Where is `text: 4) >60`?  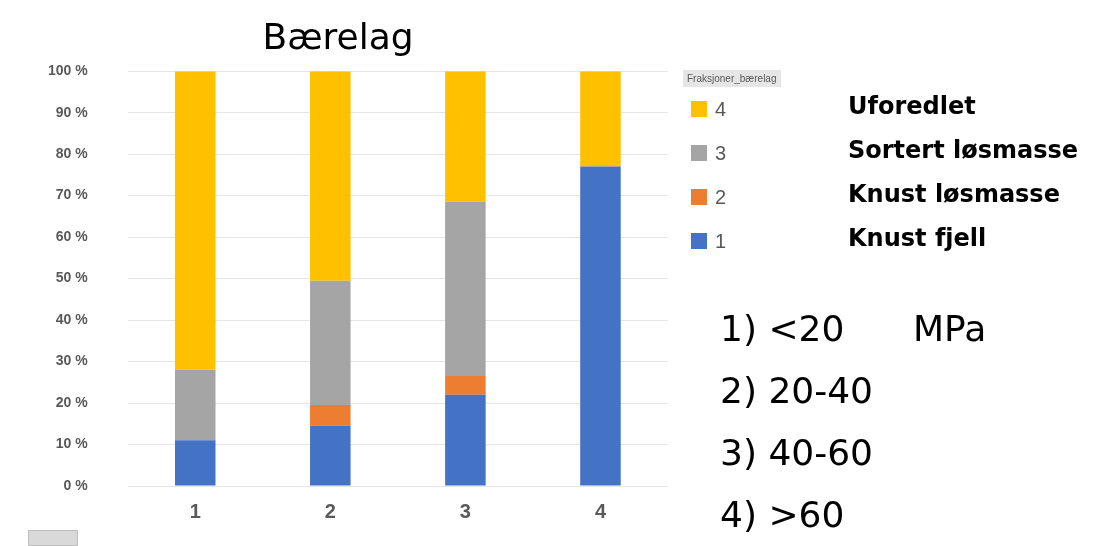
text: 4) >60 is located at coordinates (783, 515).